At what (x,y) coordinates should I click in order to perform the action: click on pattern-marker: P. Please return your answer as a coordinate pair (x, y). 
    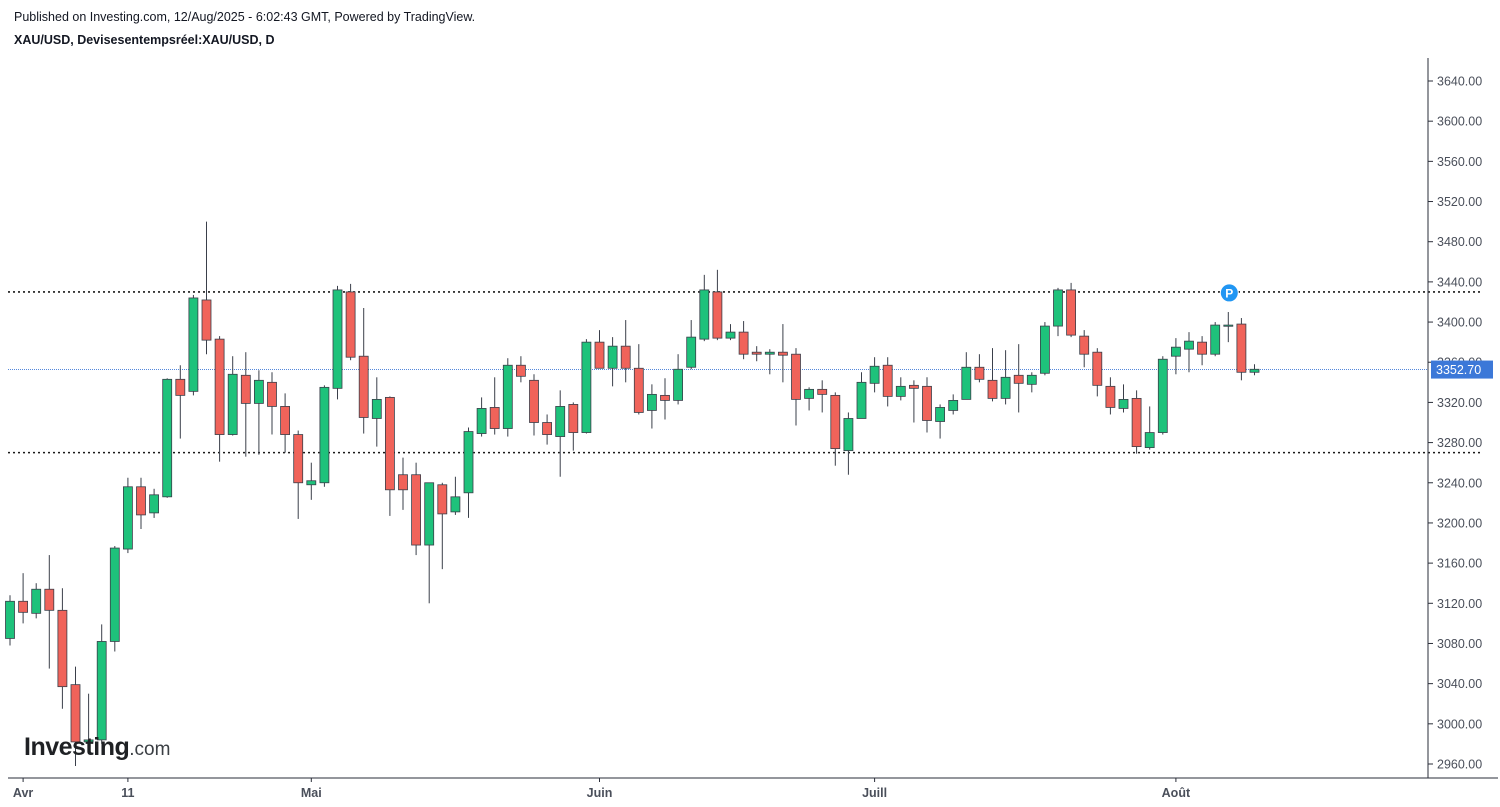
    Looking at the image, I should click on (1229, 293).